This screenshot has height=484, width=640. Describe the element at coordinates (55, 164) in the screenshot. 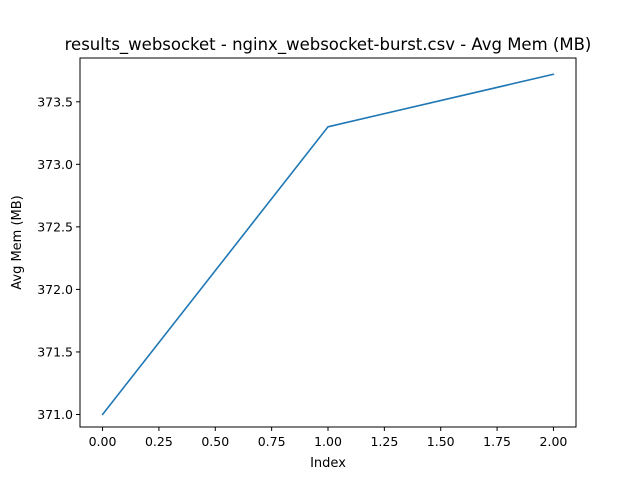

I see `y-tick-label: 373.0` at that location.